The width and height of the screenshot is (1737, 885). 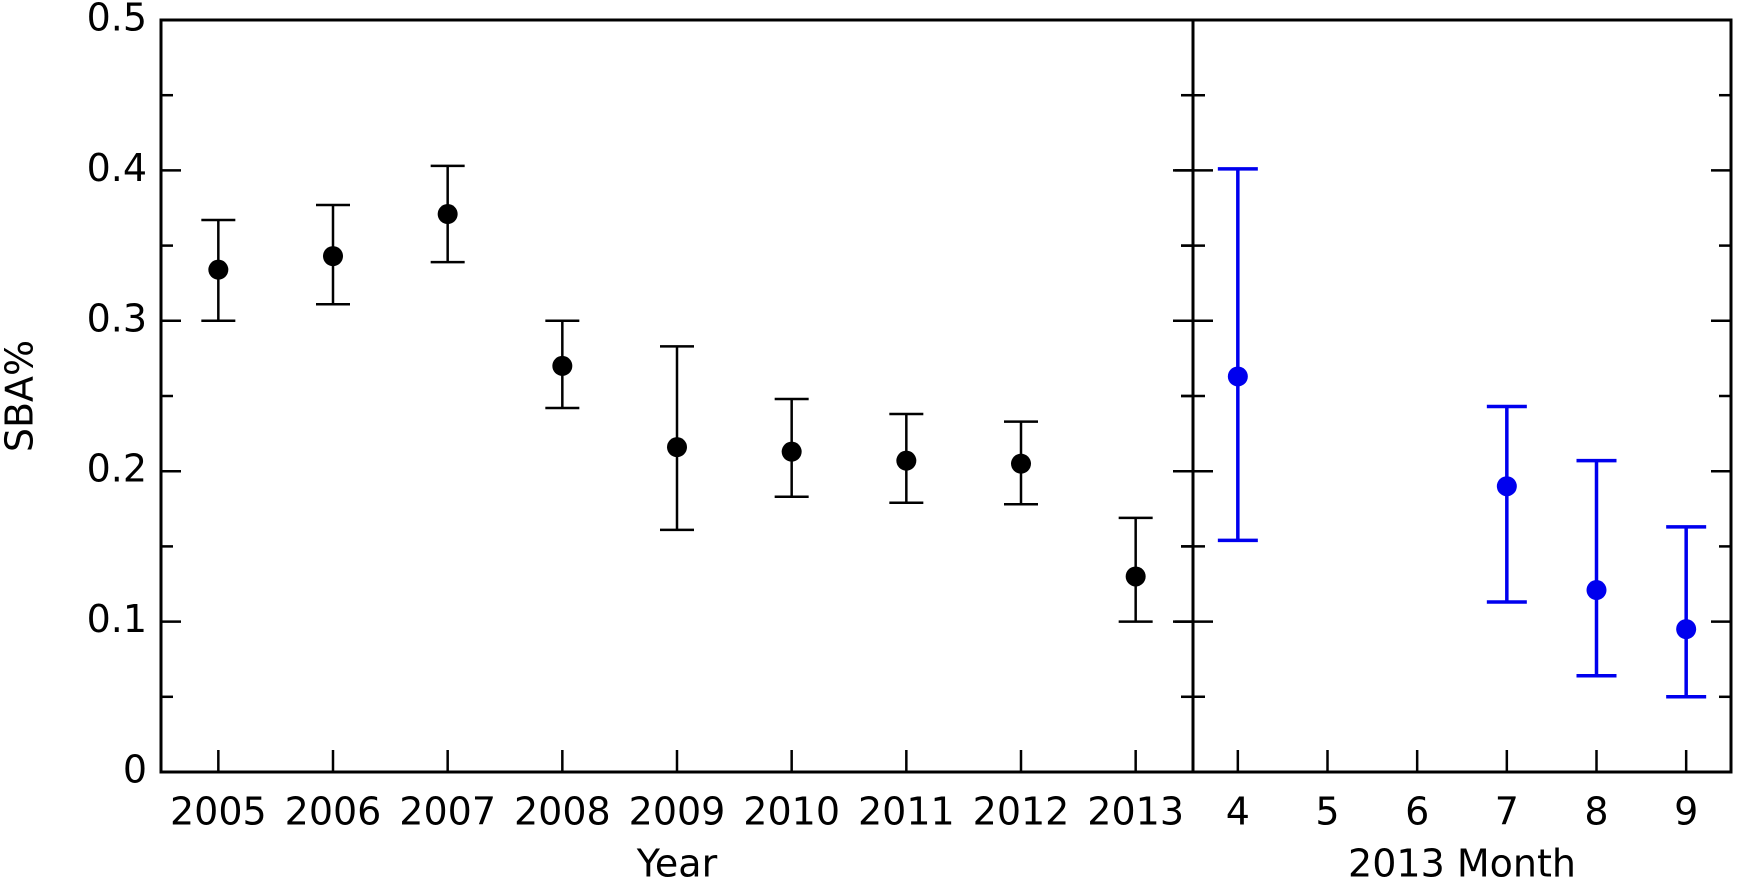 What do you see at coordinates (1135, 812) in the screenshot?
I see `x-tick-label: 2013` at bounding box center [1135, 812].